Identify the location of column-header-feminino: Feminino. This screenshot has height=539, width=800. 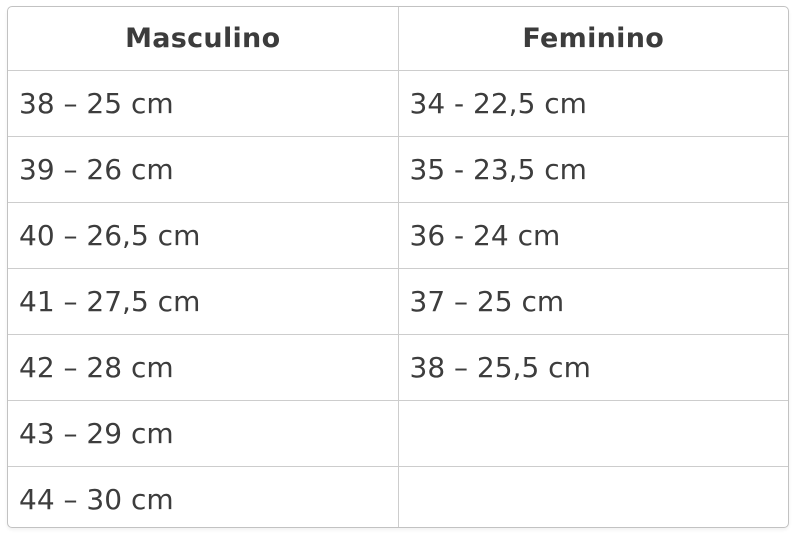
(593, 39).